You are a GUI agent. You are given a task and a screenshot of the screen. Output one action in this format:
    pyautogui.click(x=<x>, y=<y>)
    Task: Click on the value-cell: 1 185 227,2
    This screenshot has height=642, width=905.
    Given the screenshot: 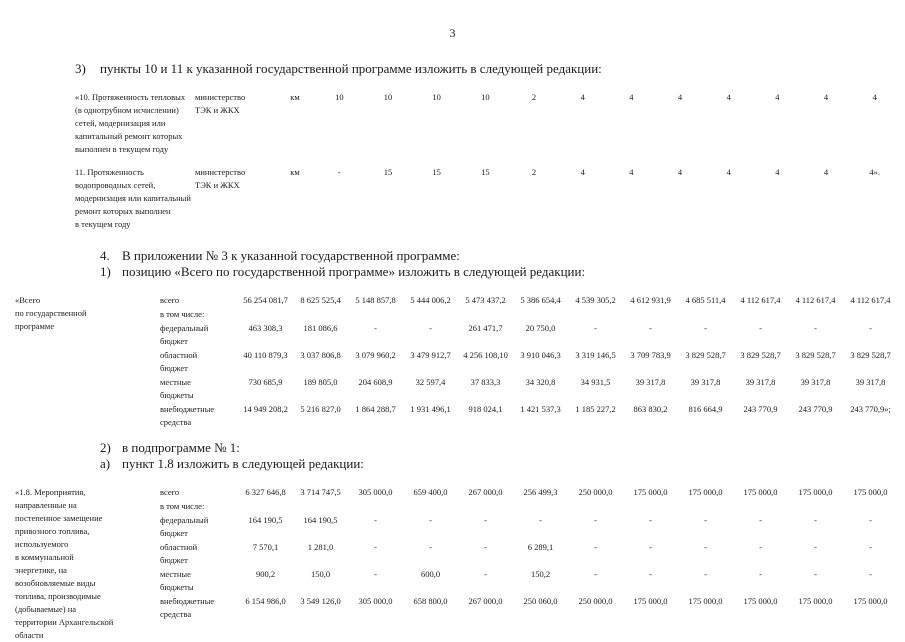 What is the action you would take?
    pyautogui.click(x=595, y=409)
    